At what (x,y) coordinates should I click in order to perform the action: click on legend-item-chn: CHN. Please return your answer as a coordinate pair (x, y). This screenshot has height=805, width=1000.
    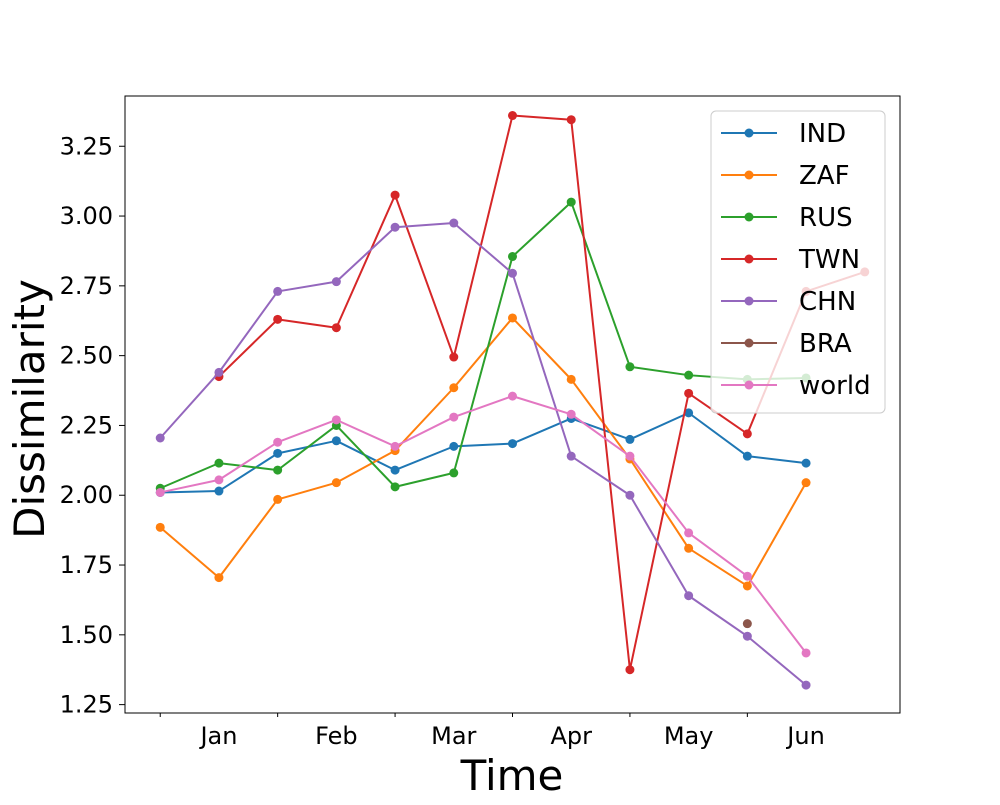
    Looking at the image, I should click on (788, 302).